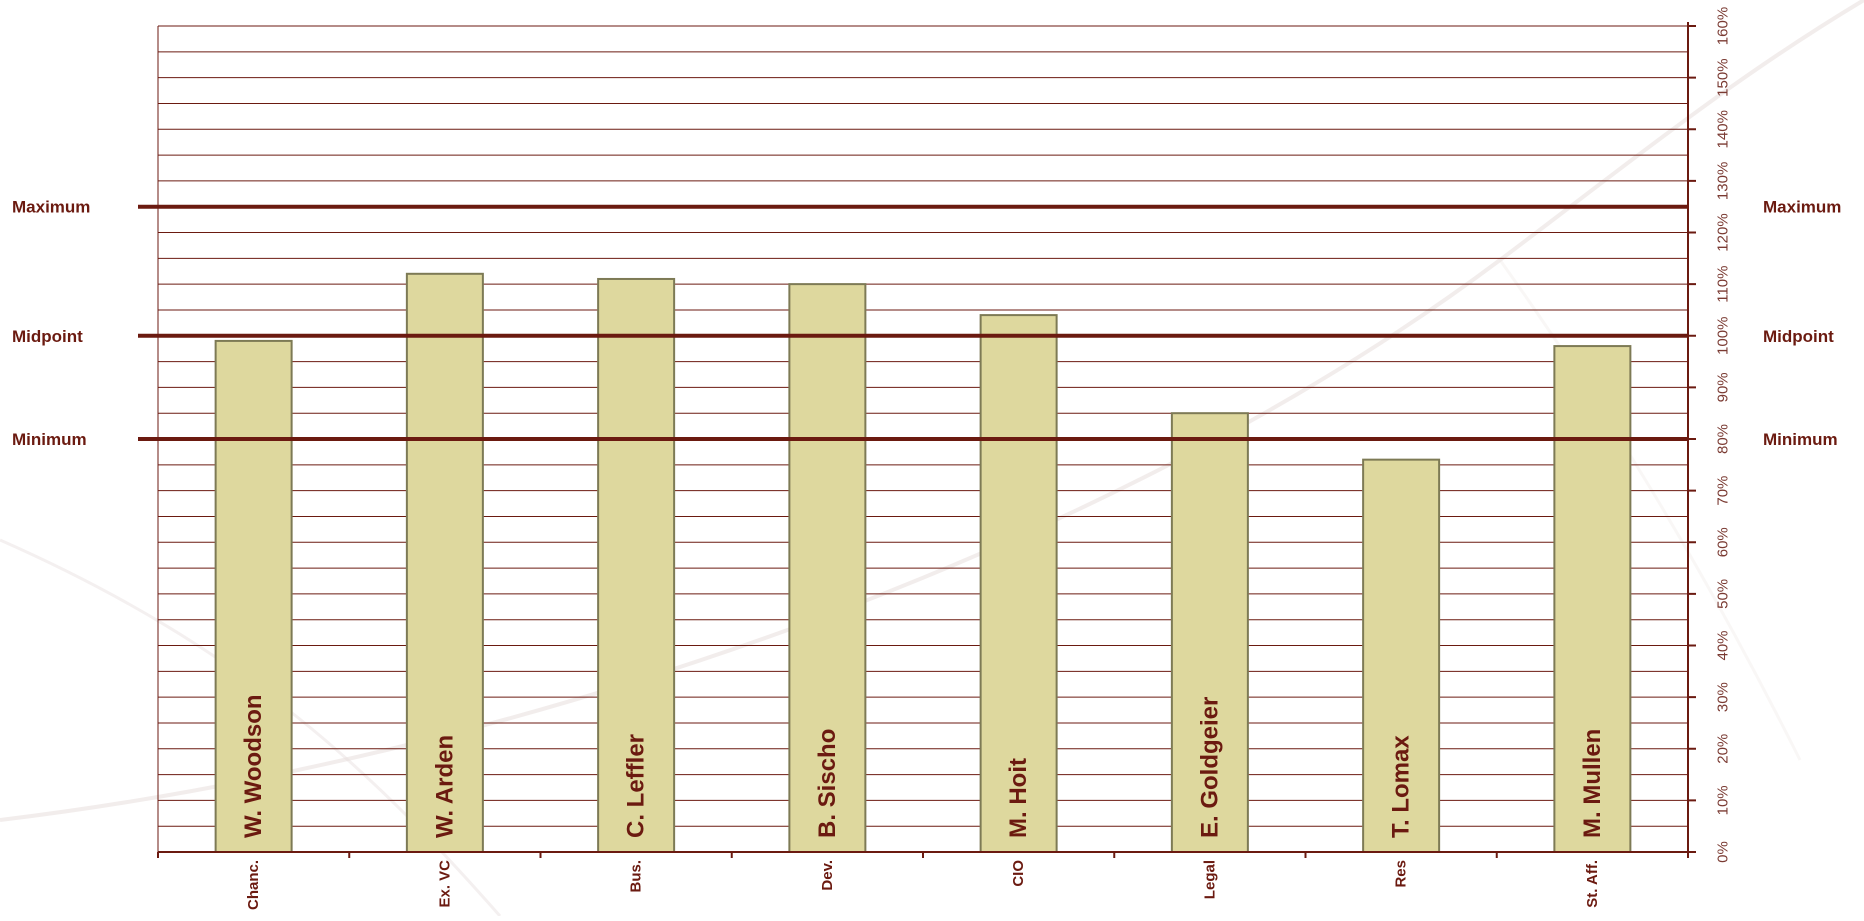 This screenshot has height=921, width=1864. Describe the element at coordinates (47, 336) in the screenshot. I see `reference-label-left: Midpoint` at that location.